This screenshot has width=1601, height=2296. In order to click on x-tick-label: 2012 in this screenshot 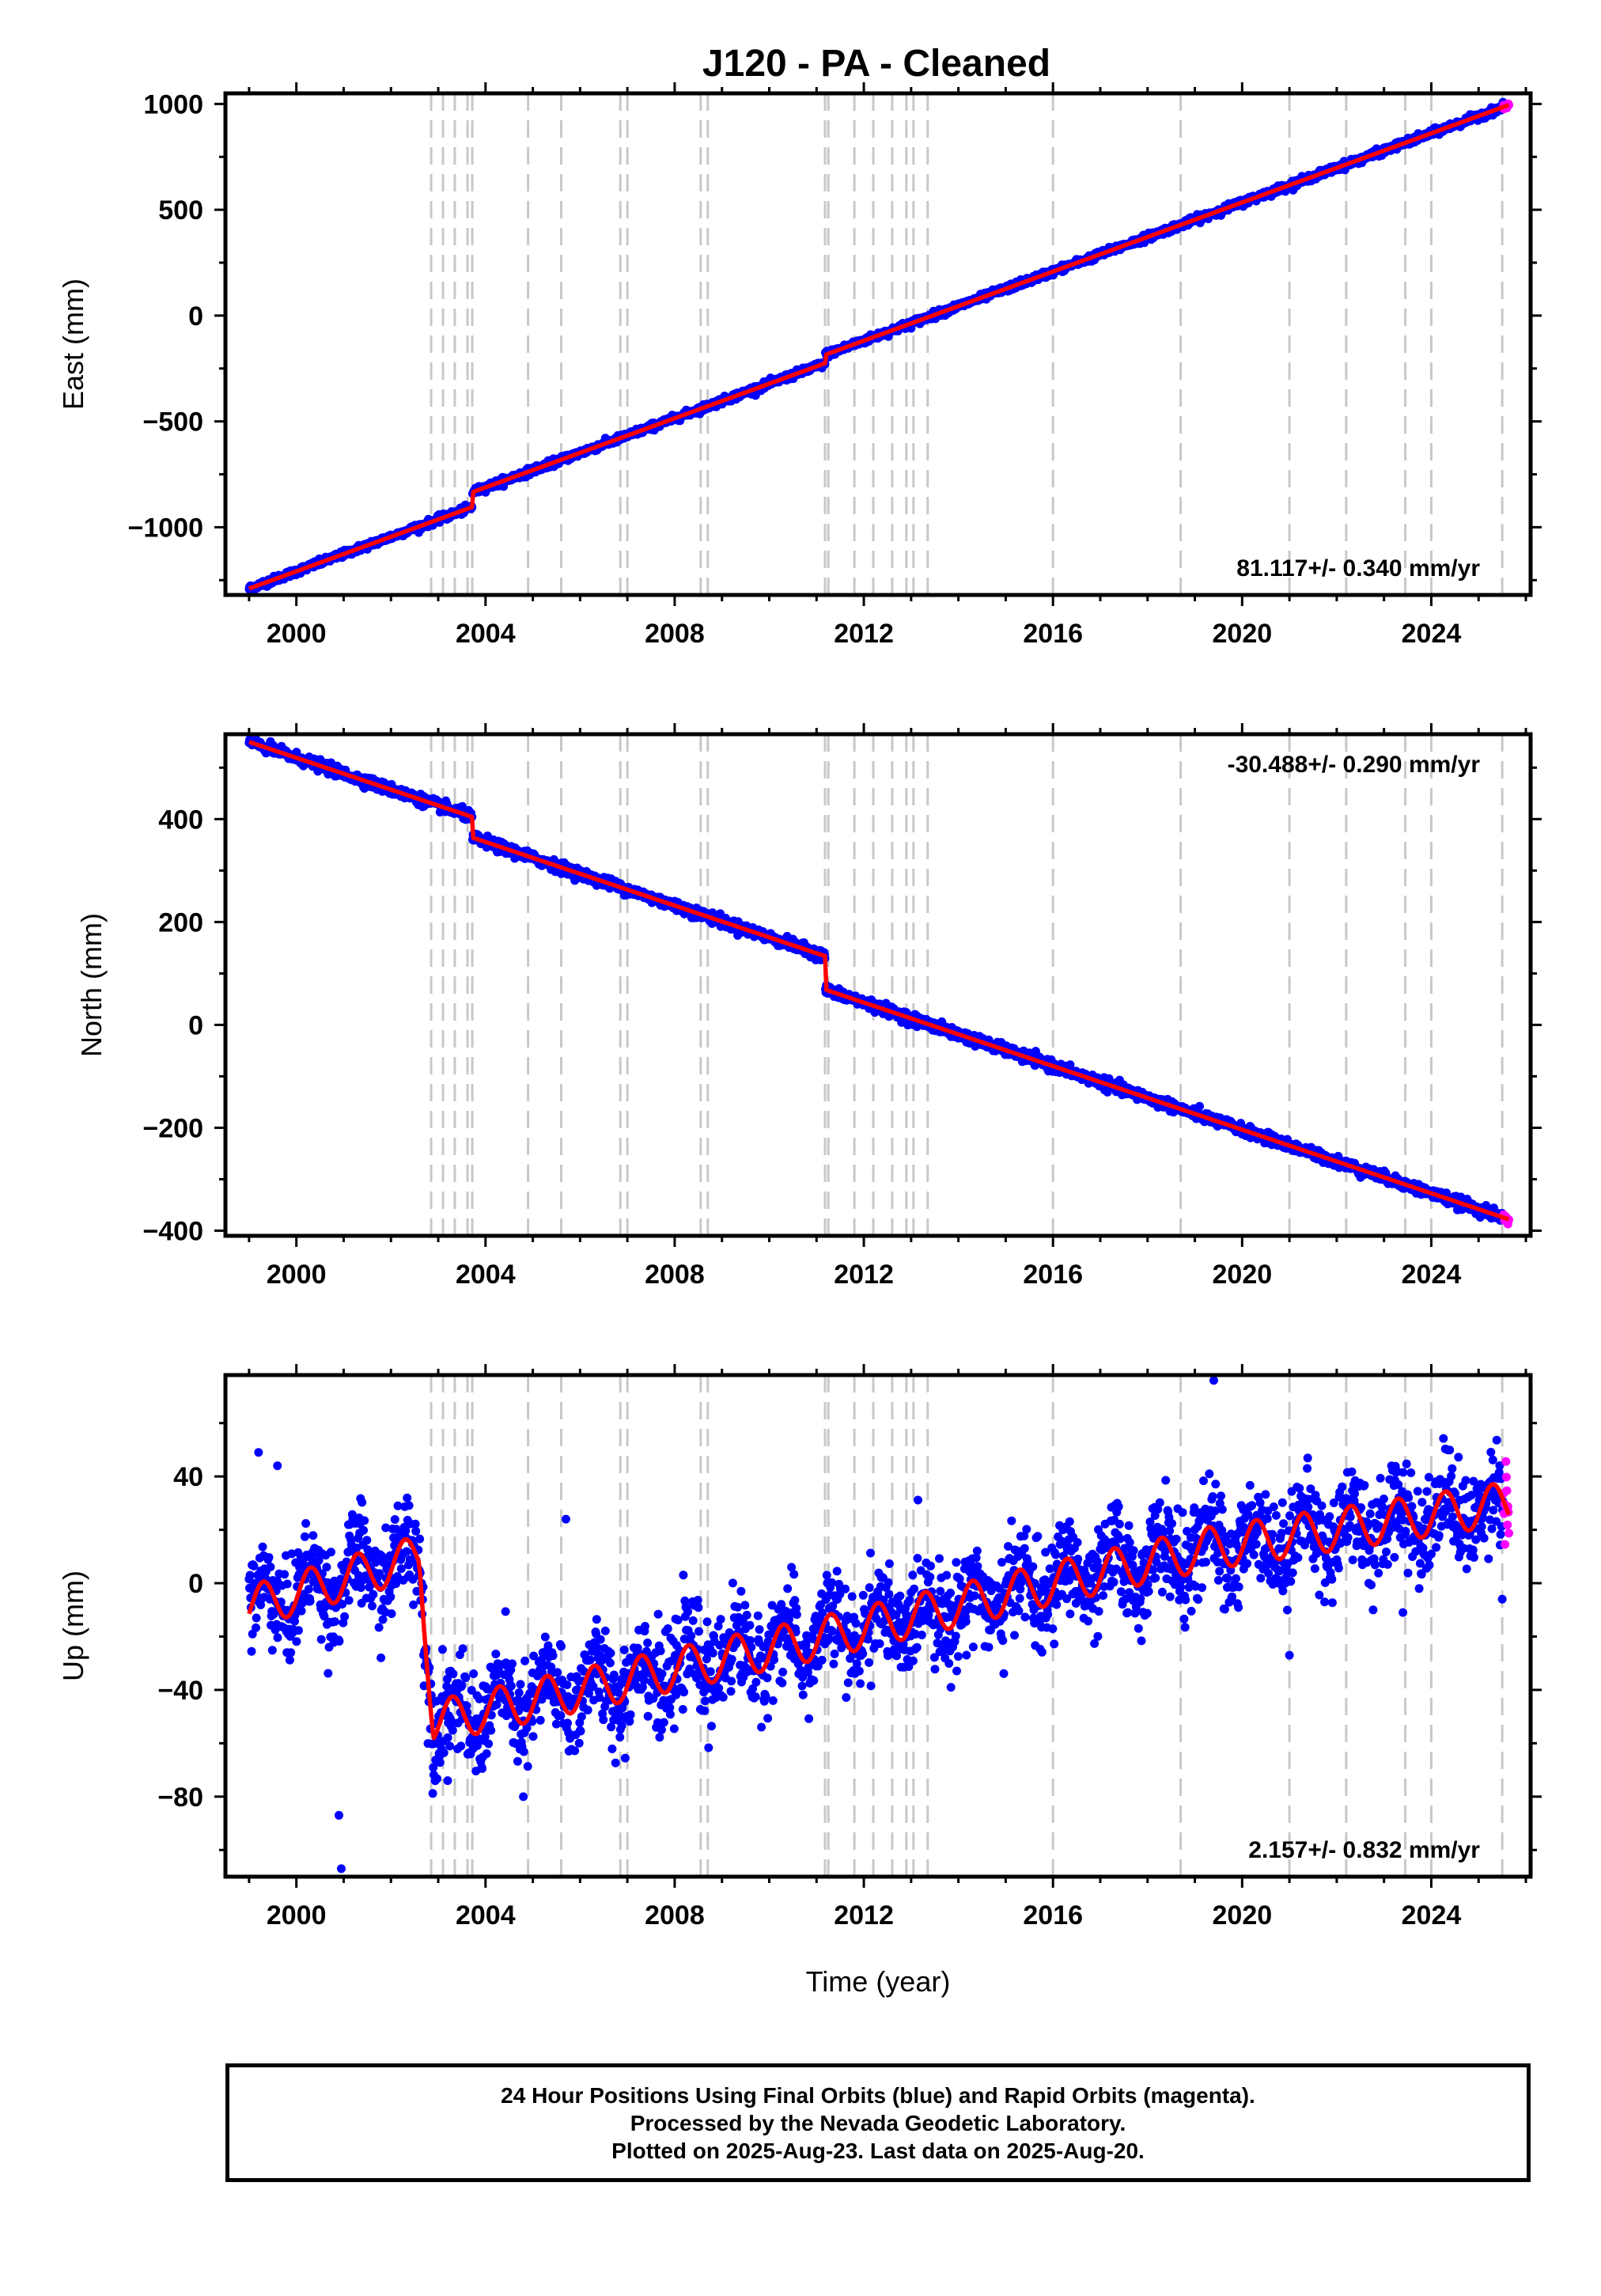, I will do `click(864, 634)`.